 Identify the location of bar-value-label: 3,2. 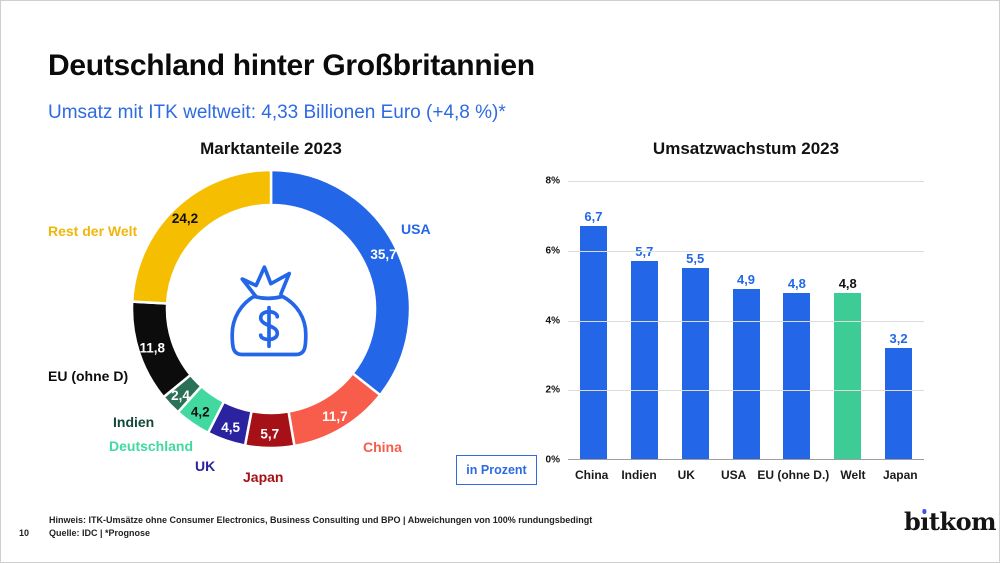
(898, 339).